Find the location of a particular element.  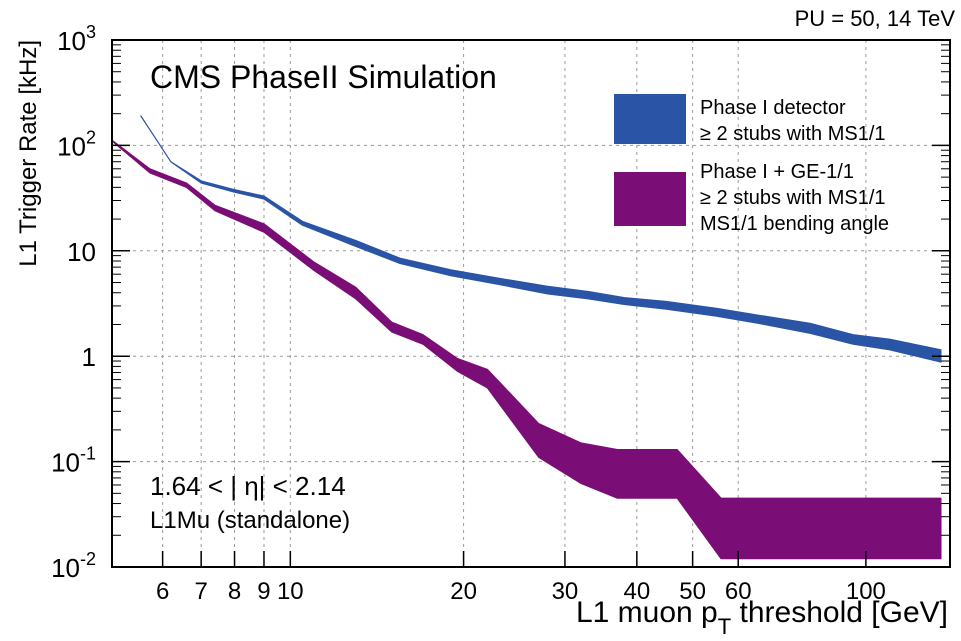

y-tick-label: 10² is located at coordinates (76, 144).